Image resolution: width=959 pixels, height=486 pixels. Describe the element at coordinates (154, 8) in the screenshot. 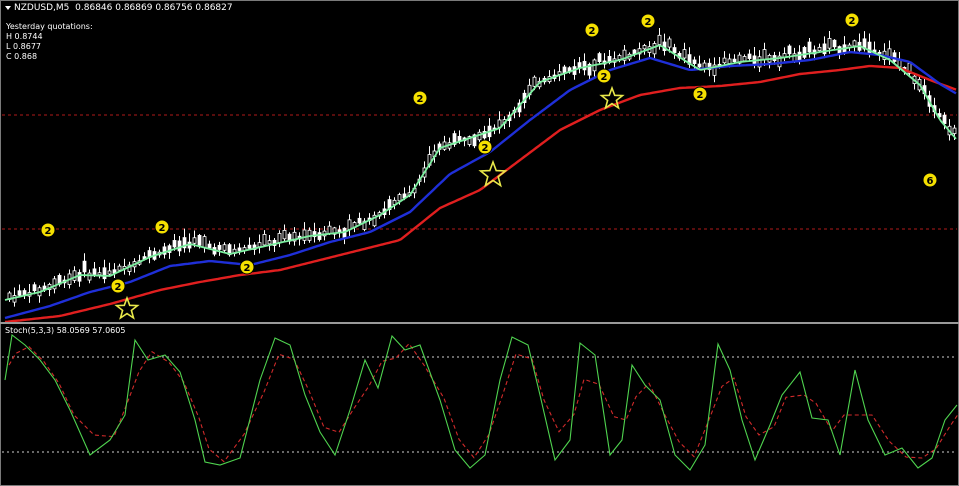

I see `ohlc-prices: 0.86846 0.86869 0.86756 0.86827` at that location.